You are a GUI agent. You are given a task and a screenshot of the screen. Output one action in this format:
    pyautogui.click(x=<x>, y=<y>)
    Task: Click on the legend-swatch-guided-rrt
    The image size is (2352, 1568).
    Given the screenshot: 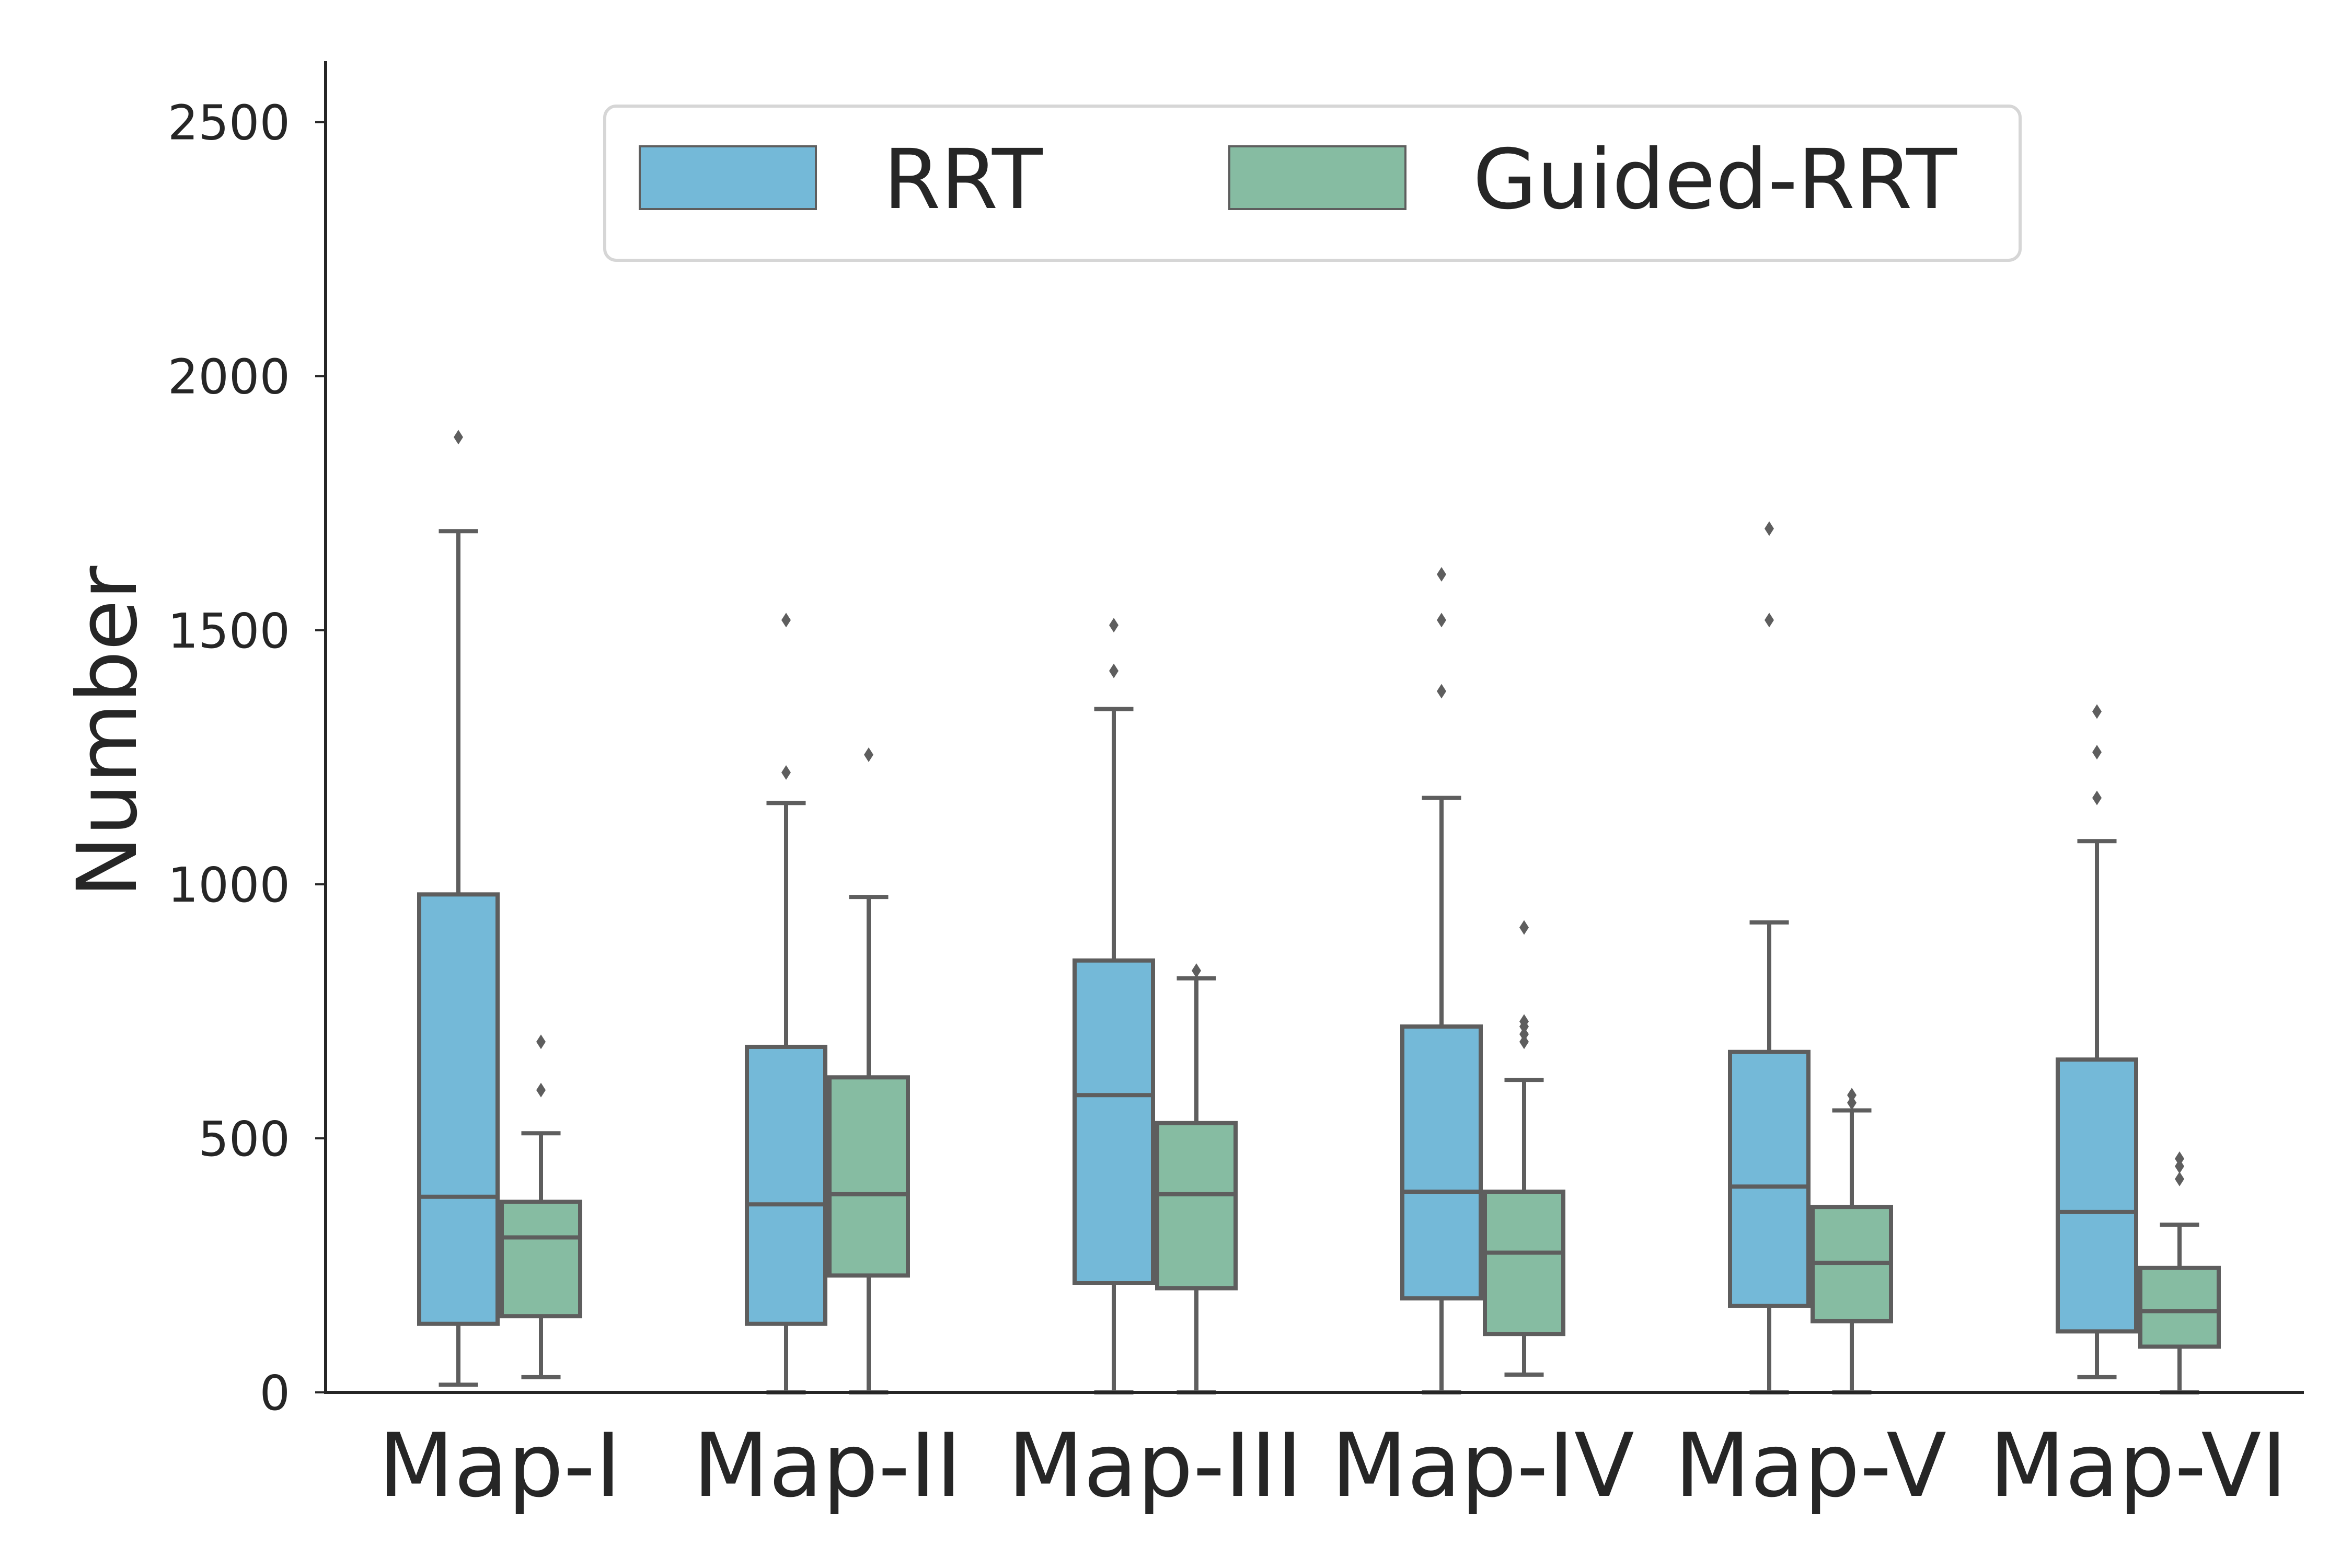 What is the action you would take?
    pyautogui.click(x=1317, y=177)
    